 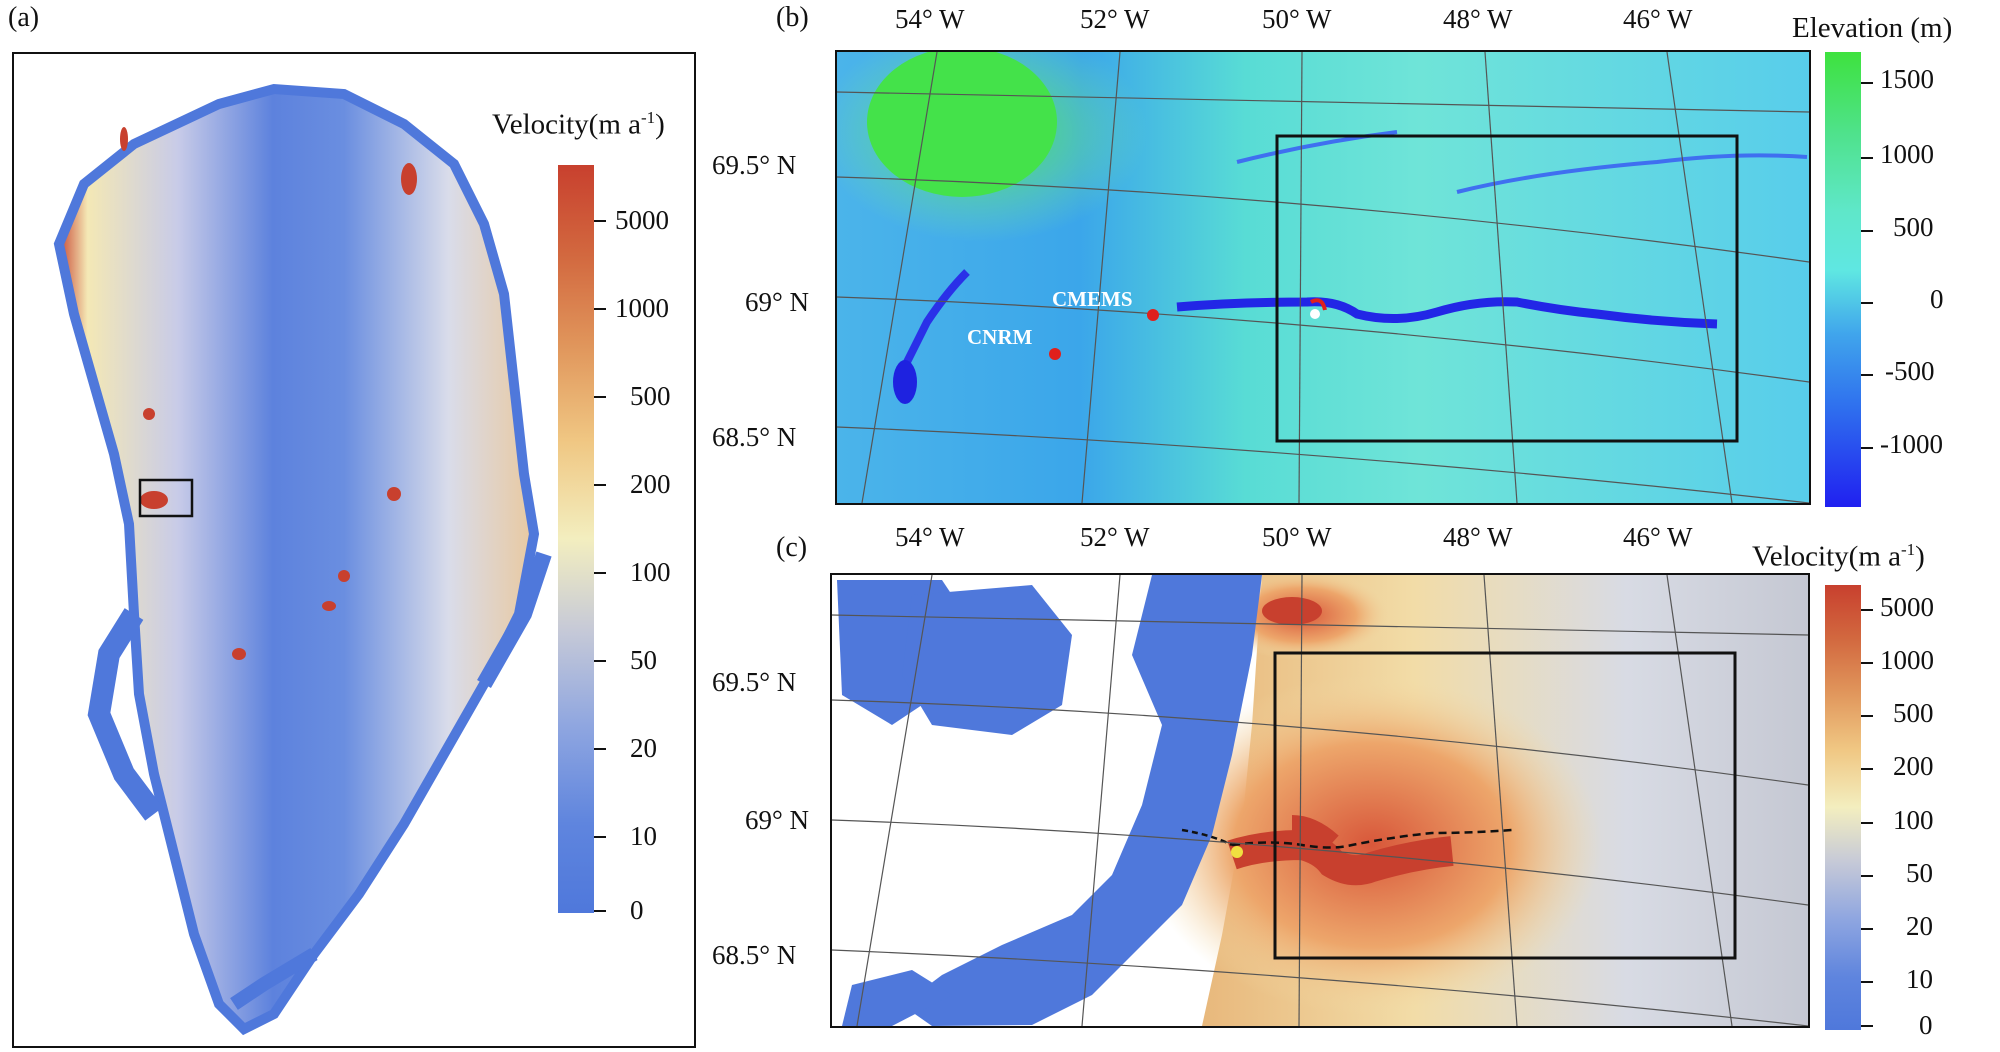 What do you see at coordinates (650, 396) in the screenshot?
I see `panel-a-cb-tick: 500` at bounding box center [650, 396].